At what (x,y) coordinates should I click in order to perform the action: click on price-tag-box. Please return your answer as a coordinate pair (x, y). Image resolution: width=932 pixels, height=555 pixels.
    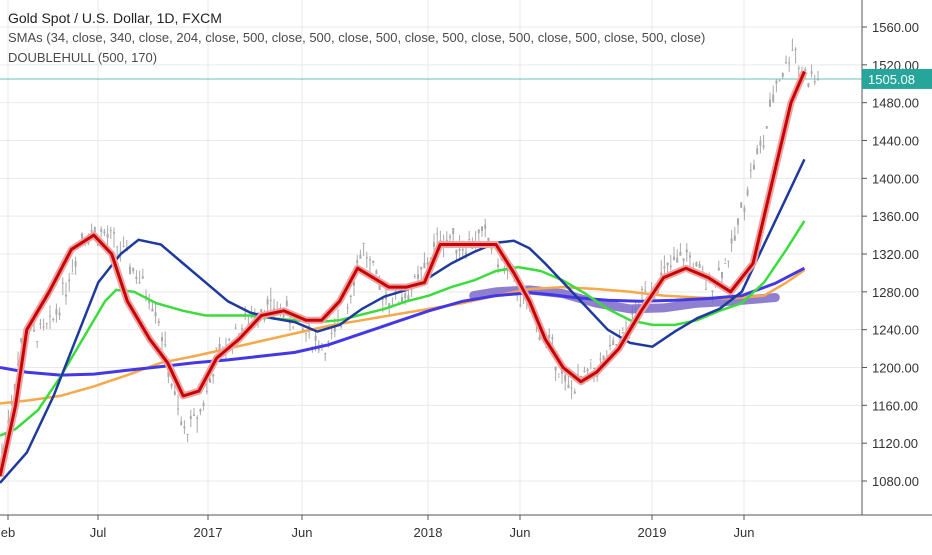
    Looking at the image, I should click on (897, 78).